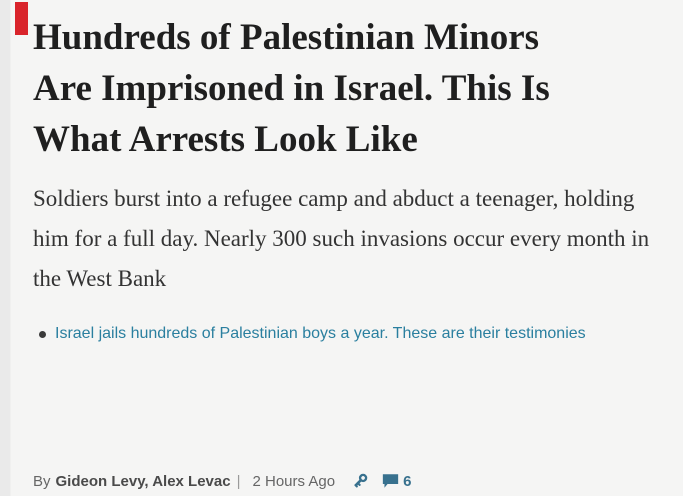 This screenshot has height=496, width=683. I want to click on author-names-link: Gideon Levy, Alex Levac, so click(143, 481).